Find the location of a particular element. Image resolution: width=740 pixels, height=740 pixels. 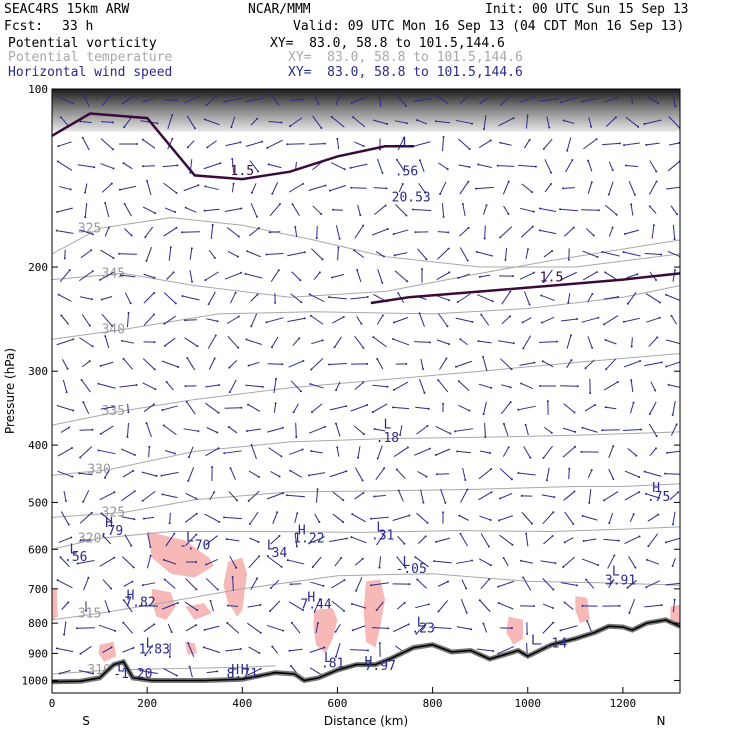

y-tick-label: 800 is located at coordinates (38, 623).